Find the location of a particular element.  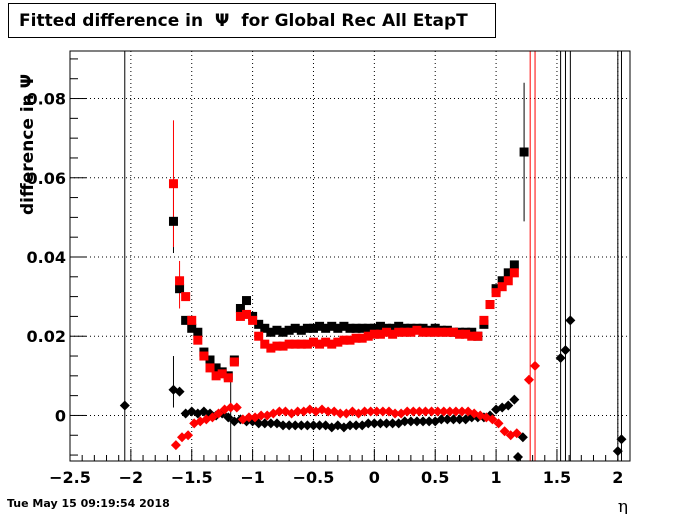

x-axis-label: η is located at coordinates (623, 505).